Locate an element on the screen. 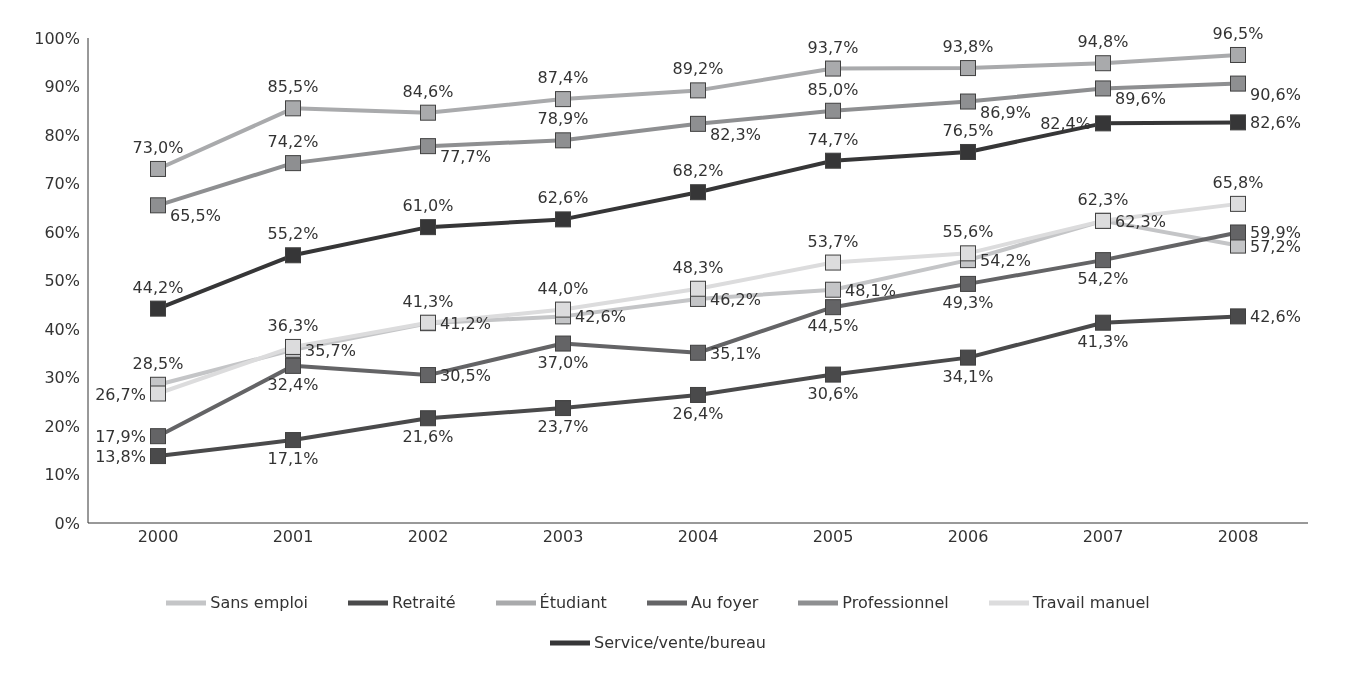 This screenshot has height=683, width=1358. data-label: 68,2% is located at coordinates (698, 171).